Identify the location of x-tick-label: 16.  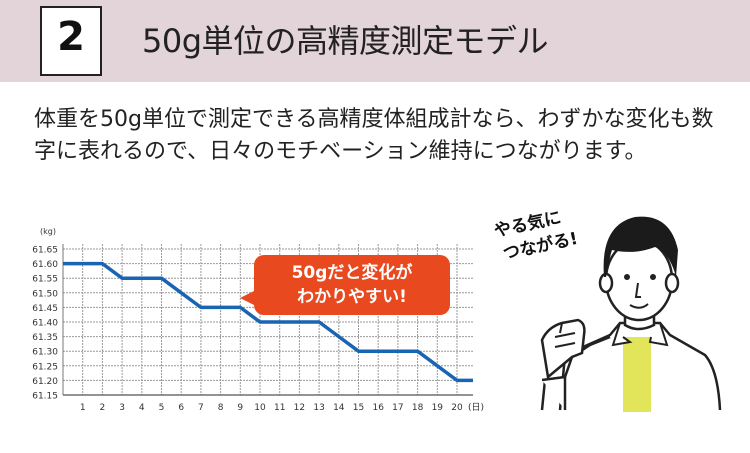
(378, 408).